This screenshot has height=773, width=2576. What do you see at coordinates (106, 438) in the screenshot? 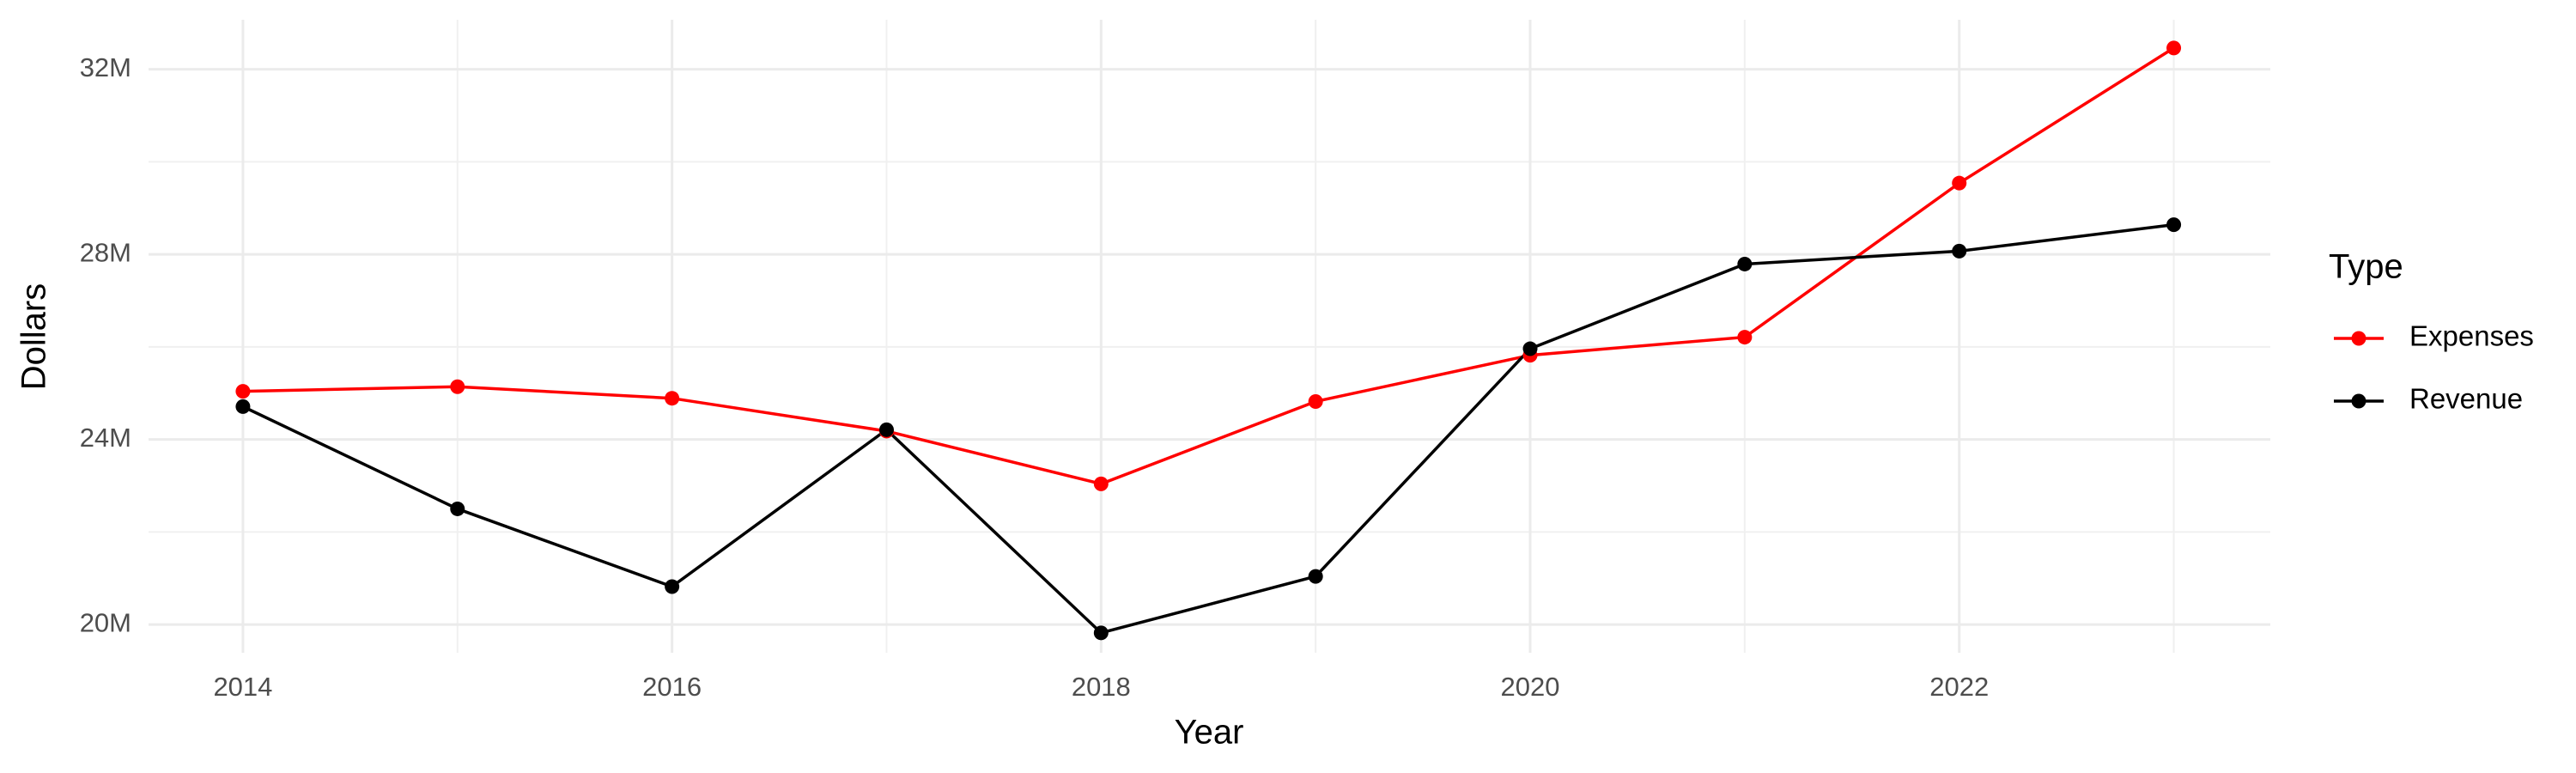
I see `y-tick-label: 24M` at bounding box center [106, 438].